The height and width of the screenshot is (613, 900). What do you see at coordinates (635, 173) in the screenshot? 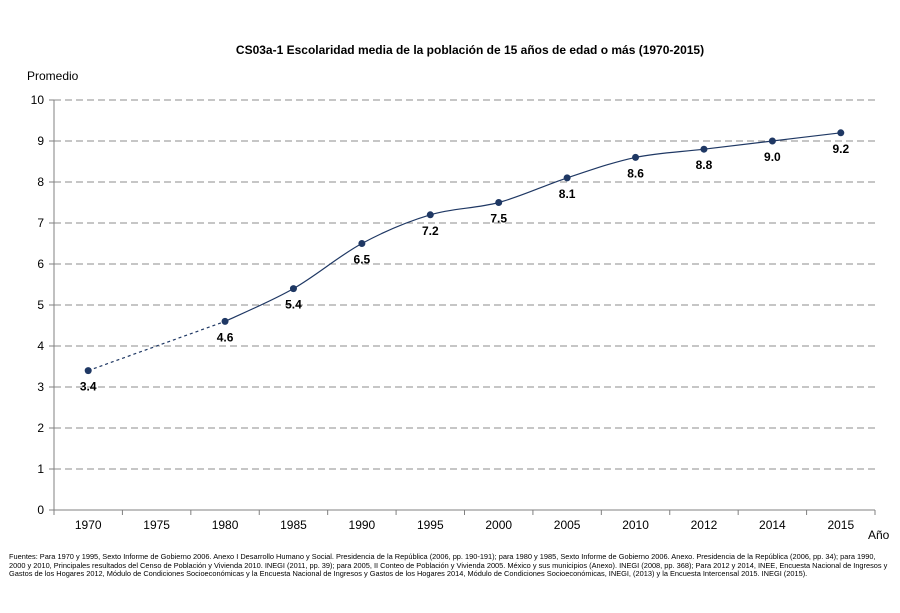
I see `data-label: 8.6` at bounding box center [635, 173].